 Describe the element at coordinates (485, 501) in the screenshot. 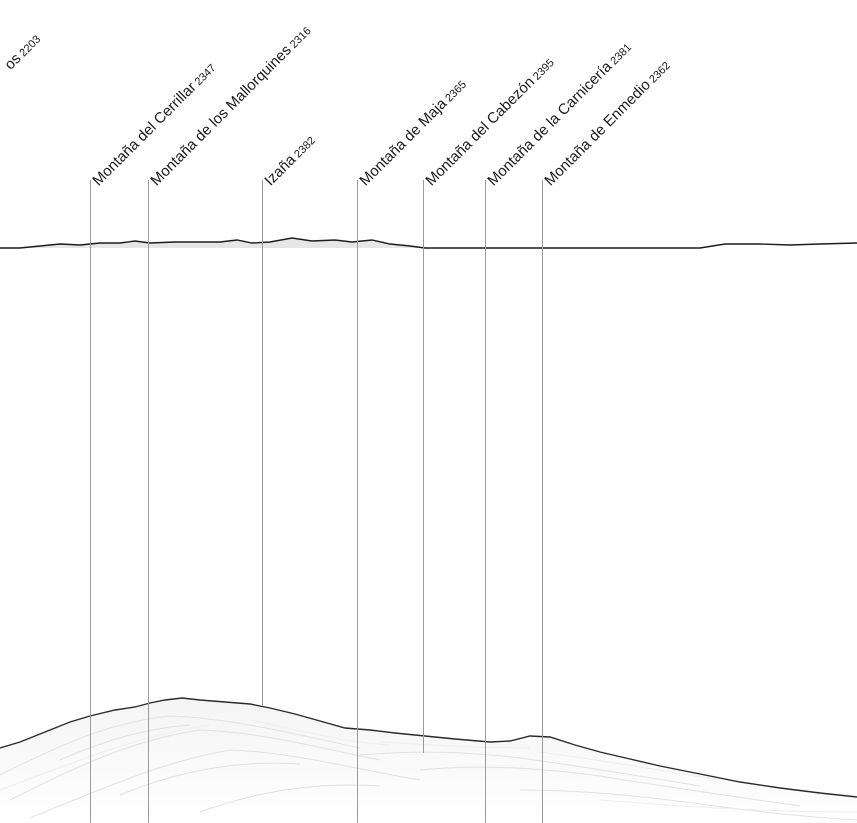

I see `peak-line-carniceria` at that location.